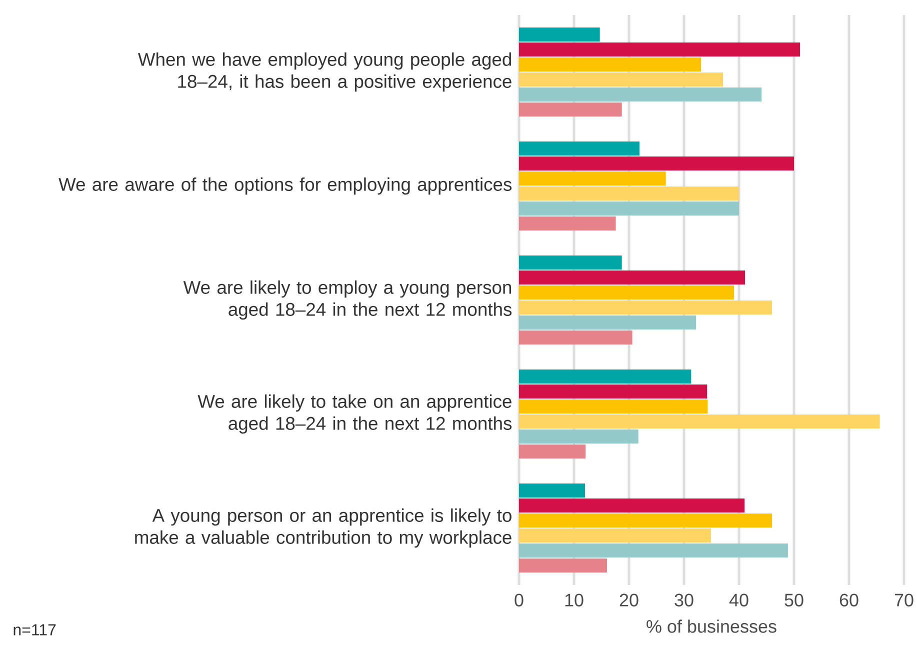  Describe the element at coordinates (574, 600) in the screenshot. I see `x-tick-label: 10` at that location.